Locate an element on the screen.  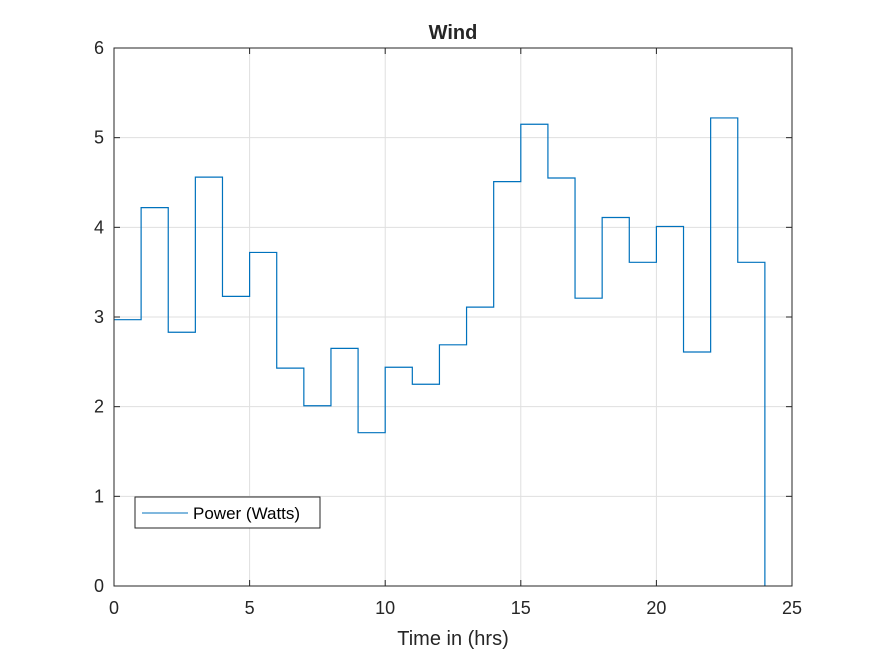
x-tick-label: 0 is located at coordinates (114, 608).